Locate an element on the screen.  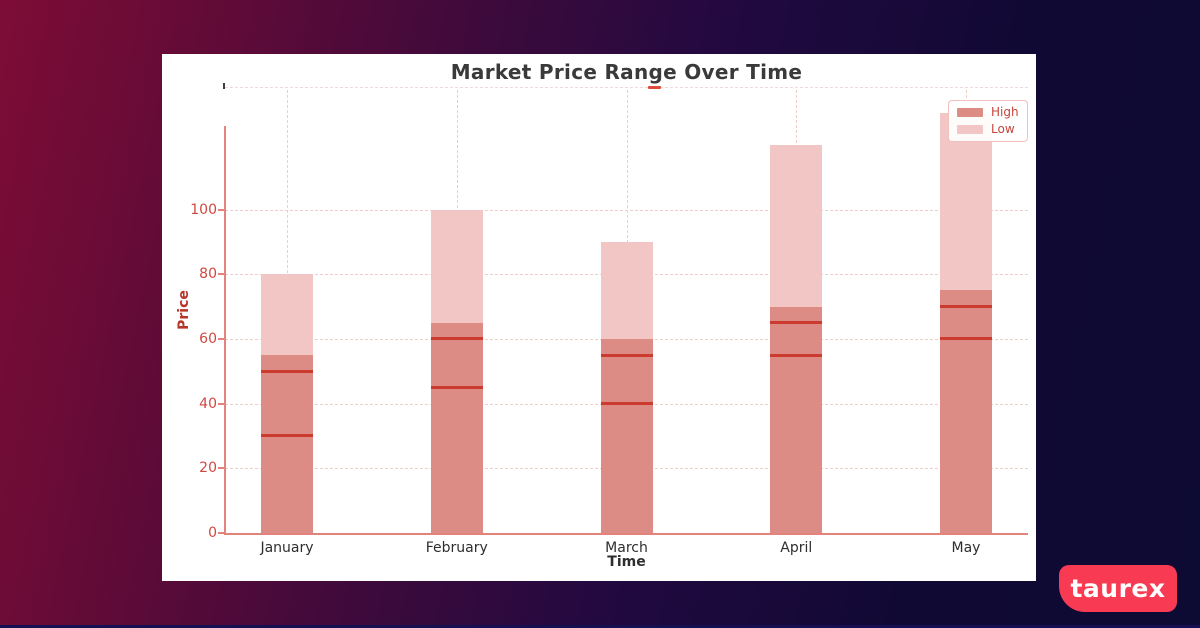
bar-high-february is located at coordinates (456, 427).